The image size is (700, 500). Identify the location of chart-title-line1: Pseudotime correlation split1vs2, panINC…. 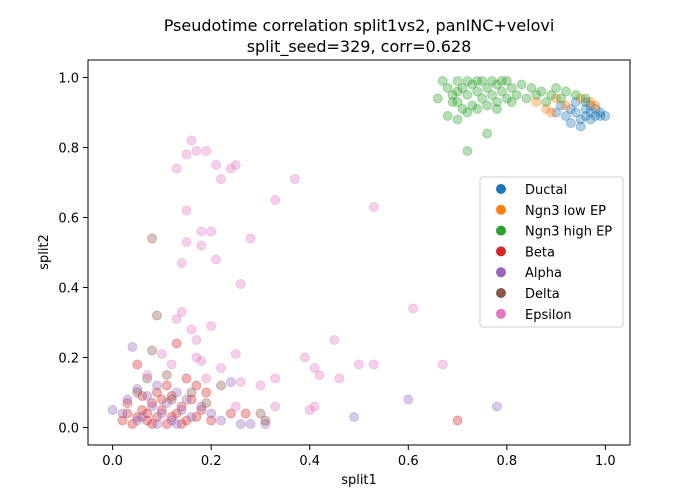
(359, 25).